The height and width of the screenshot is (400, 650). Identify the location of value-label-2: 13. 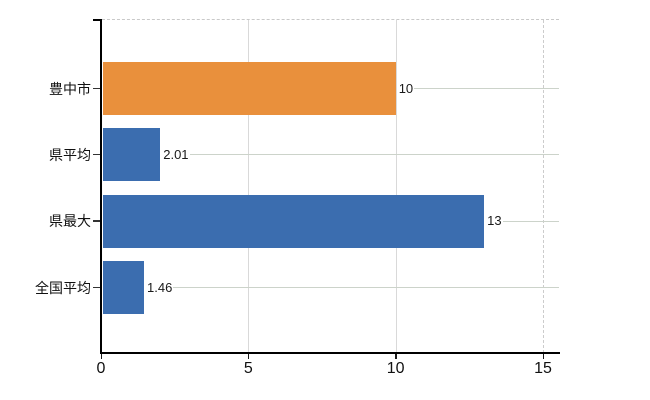
(494, 221).